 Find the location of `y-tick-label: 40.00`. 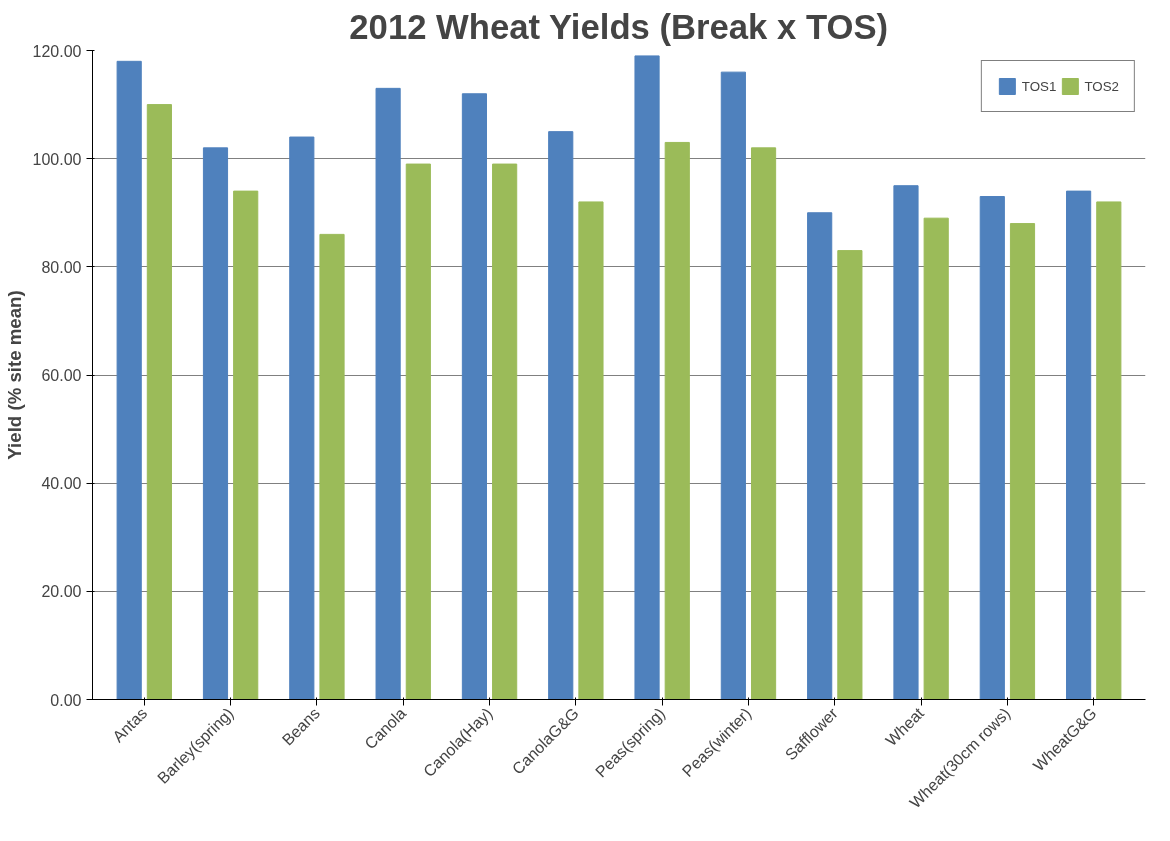

y-tick-label: 40.00 is located at coordinates (61, 484).